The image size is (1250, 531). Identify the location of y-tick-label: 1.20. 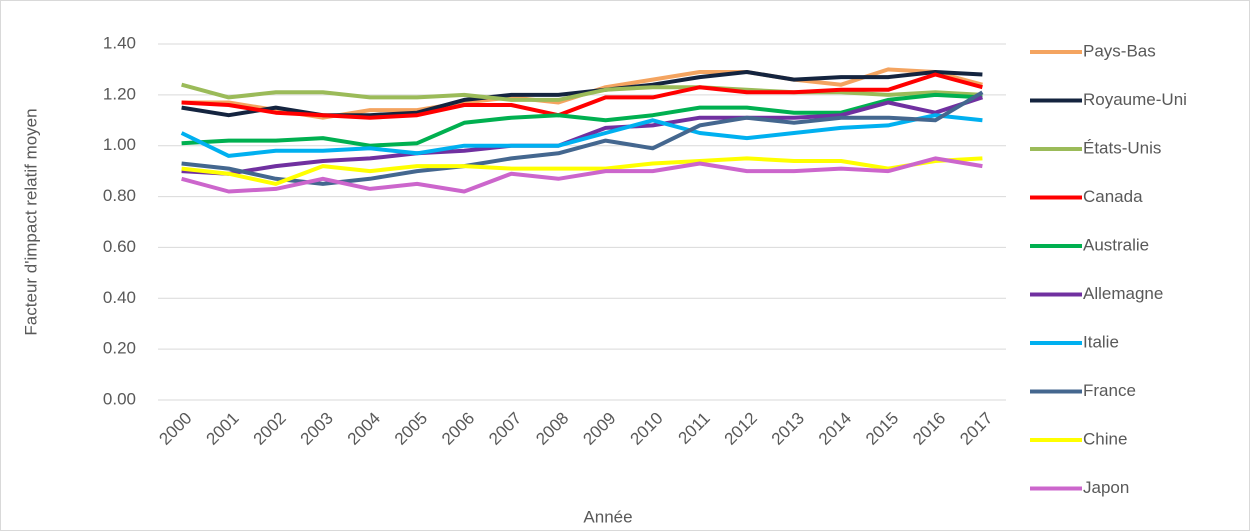
(119, 93).